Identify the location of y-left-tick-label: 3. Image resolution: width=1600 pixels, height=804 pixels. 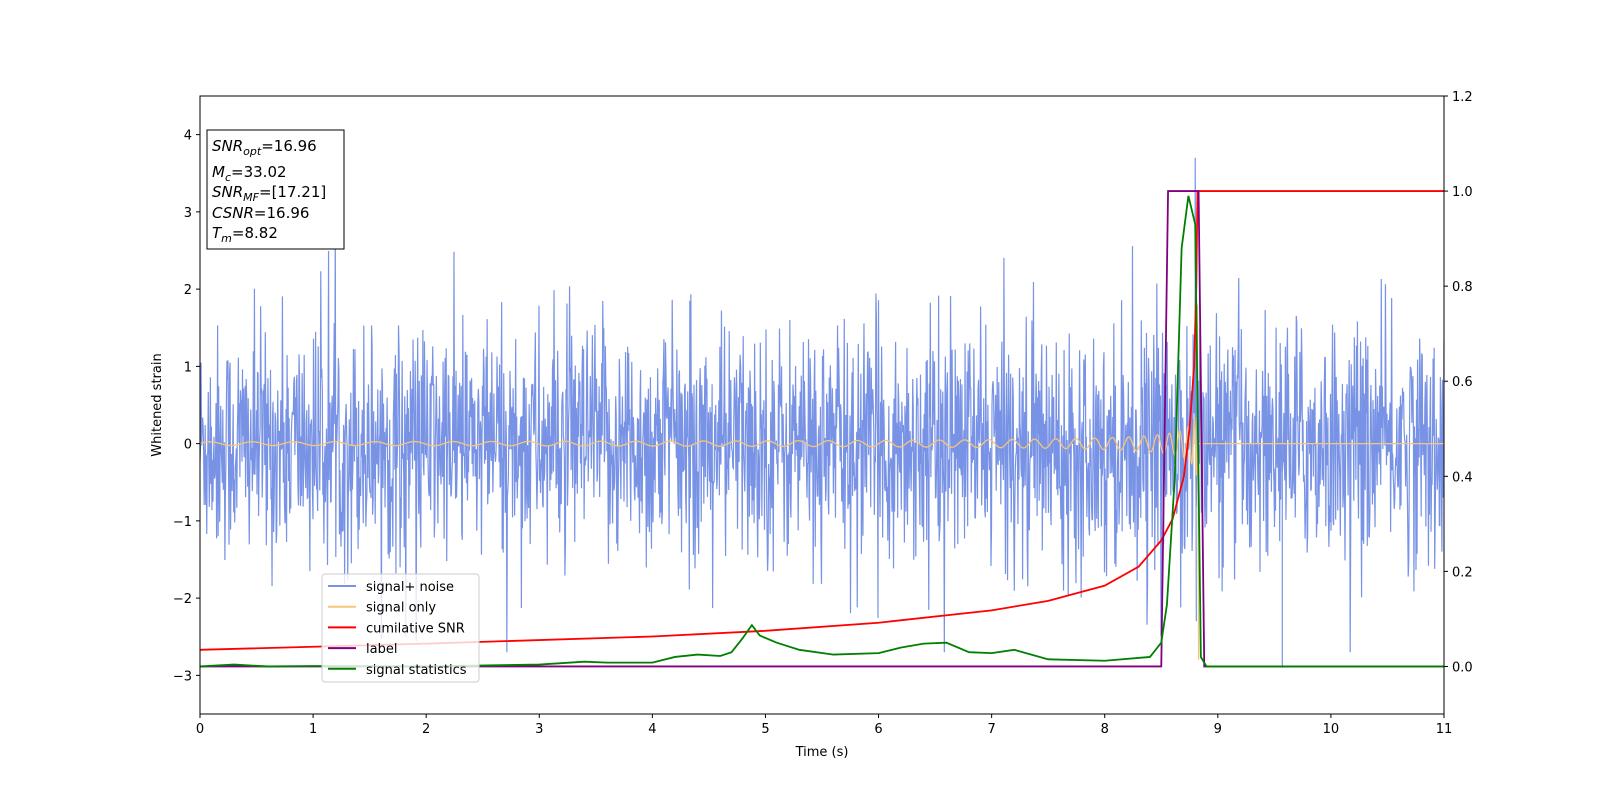
(188, 213).